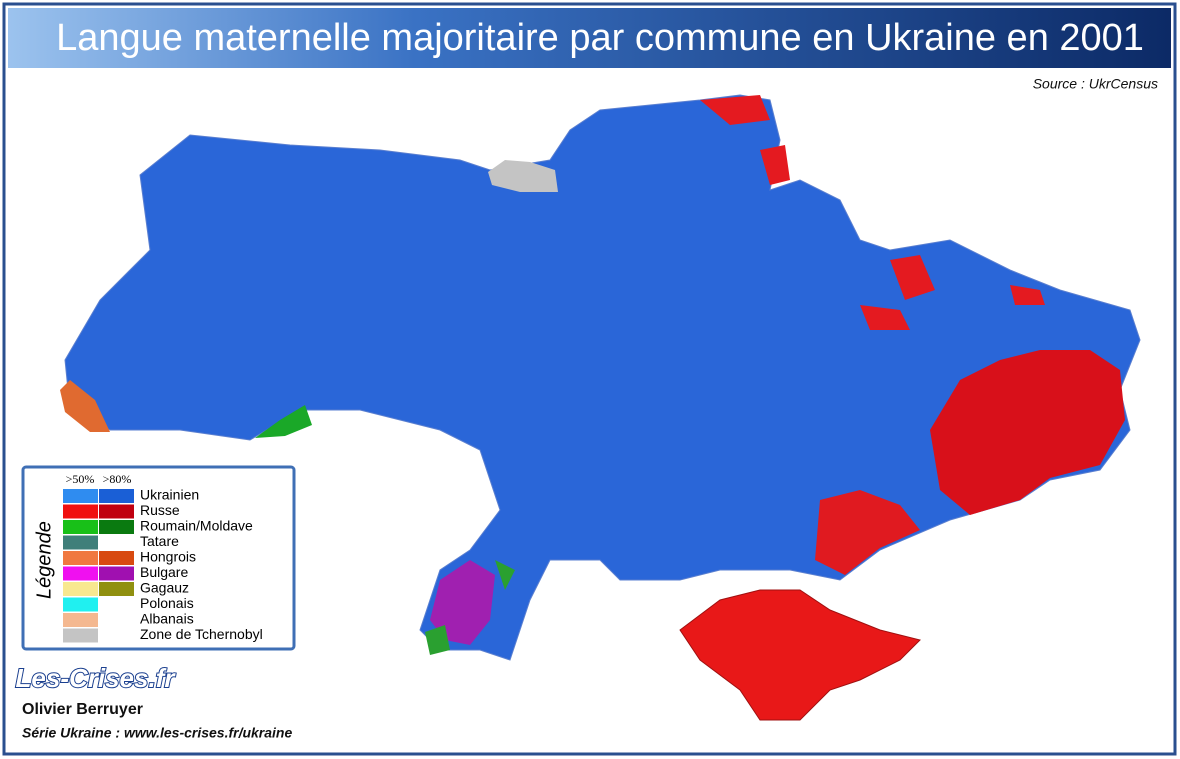 The width and height of the screenshot is (1180, 759). Describe the element at coordinates (159, 541) in the screenshot. I see `legend-label: Tatare` at that location.